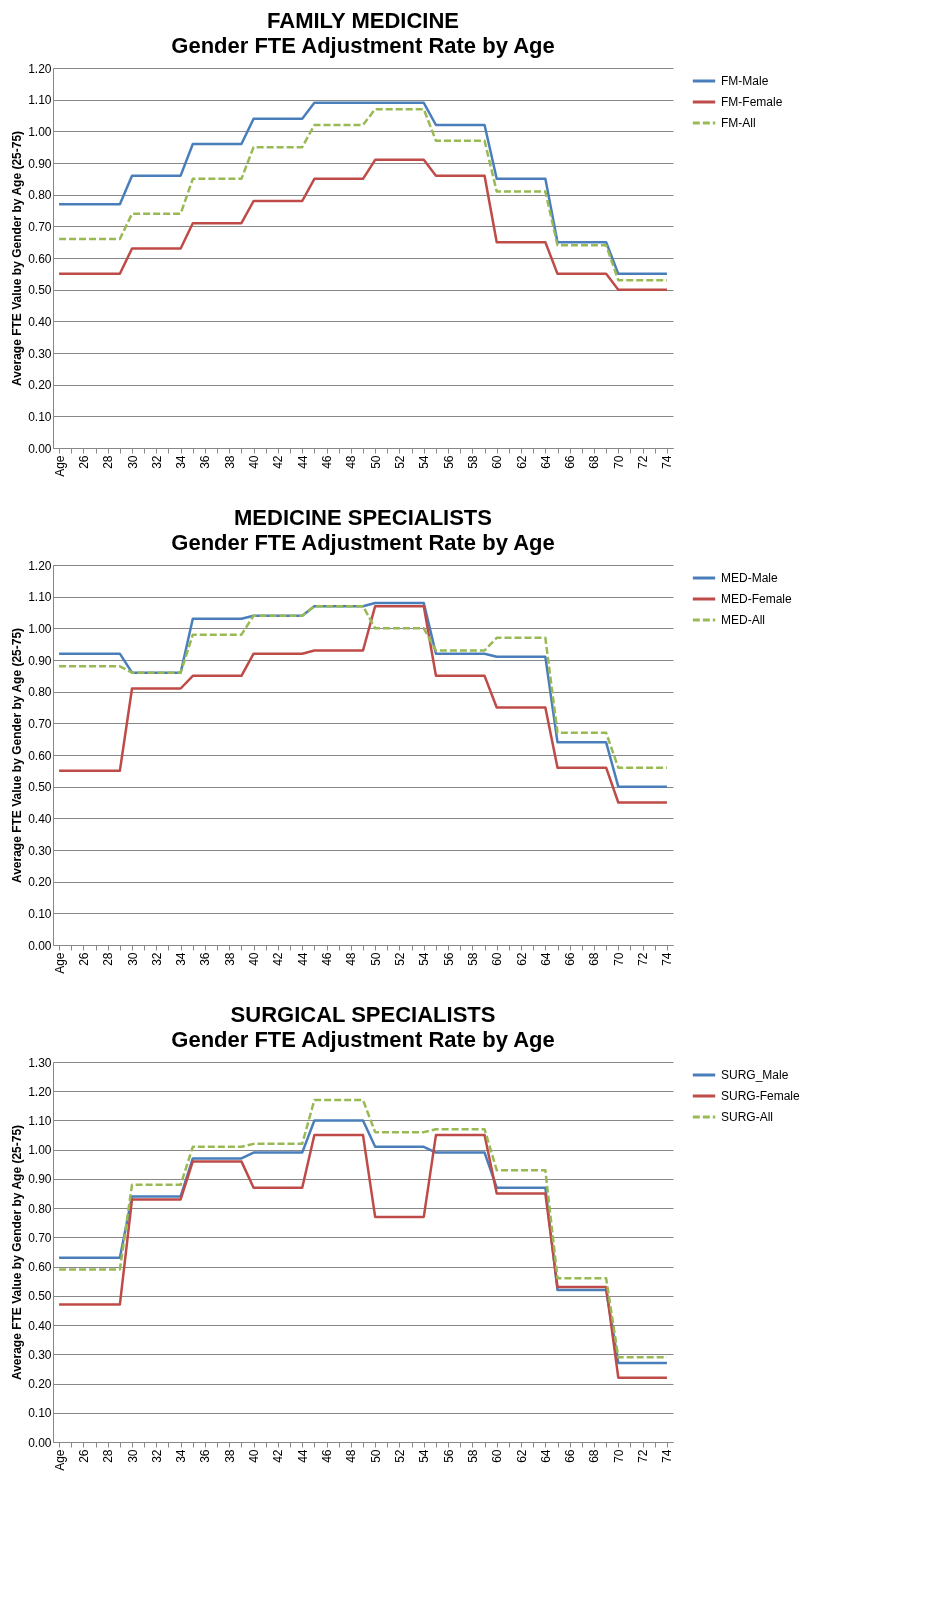 The image size is (940, 1604). I want to click on legend-label: MED-All, so click(743, 620).